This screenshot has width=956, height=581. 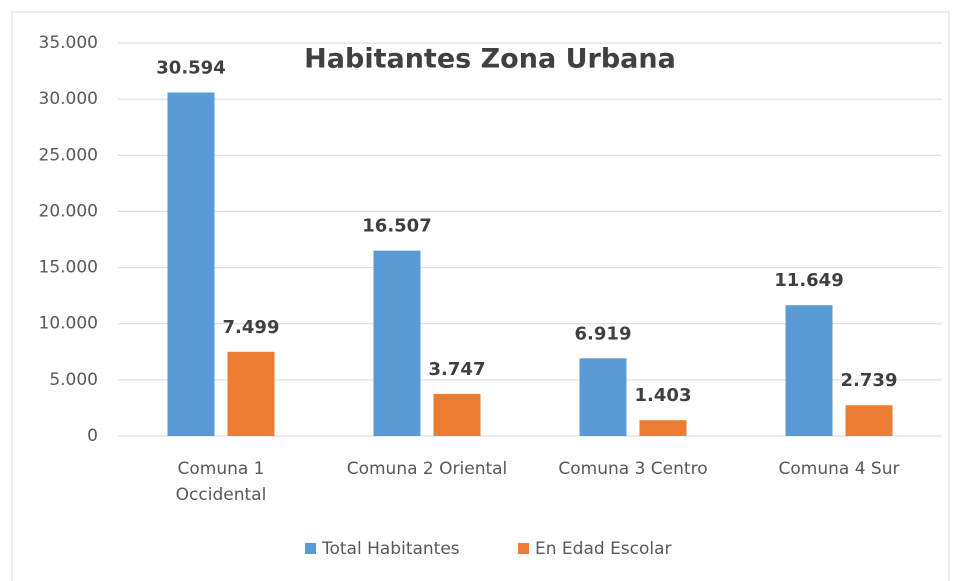 I want to click on data-label: 11.649, so click(x=808, y=280).